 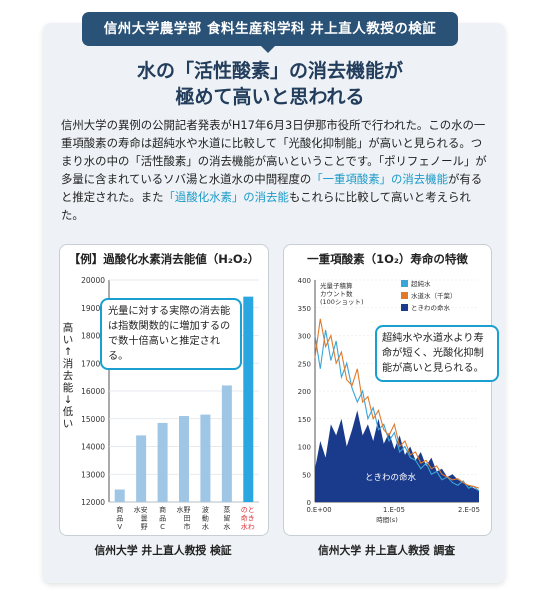 What do you see at coordinates (244, 518) in the screenshot?
I see `bar-category-label: 命` at bounding box center [244, 518].